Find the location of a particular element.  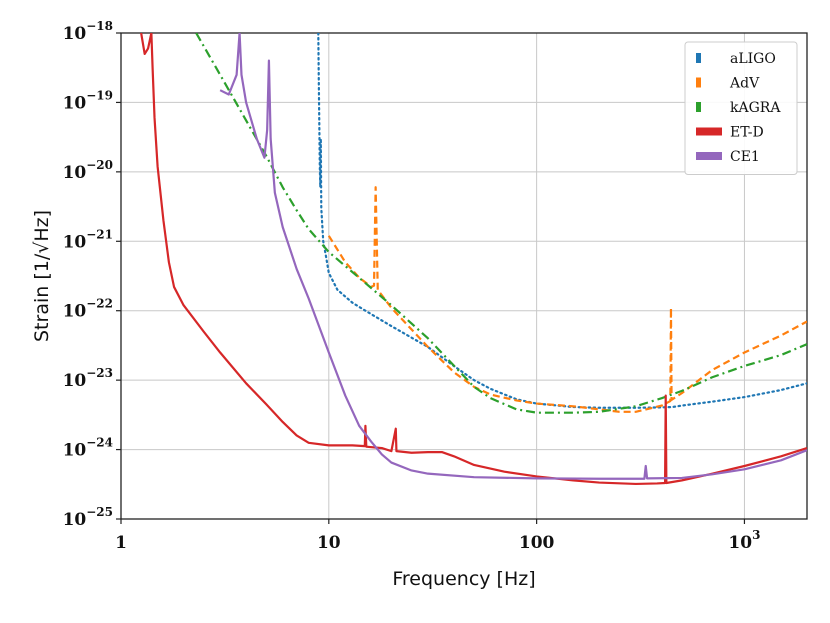

x-tick-label: 100 is located at coordinates (537, 543).